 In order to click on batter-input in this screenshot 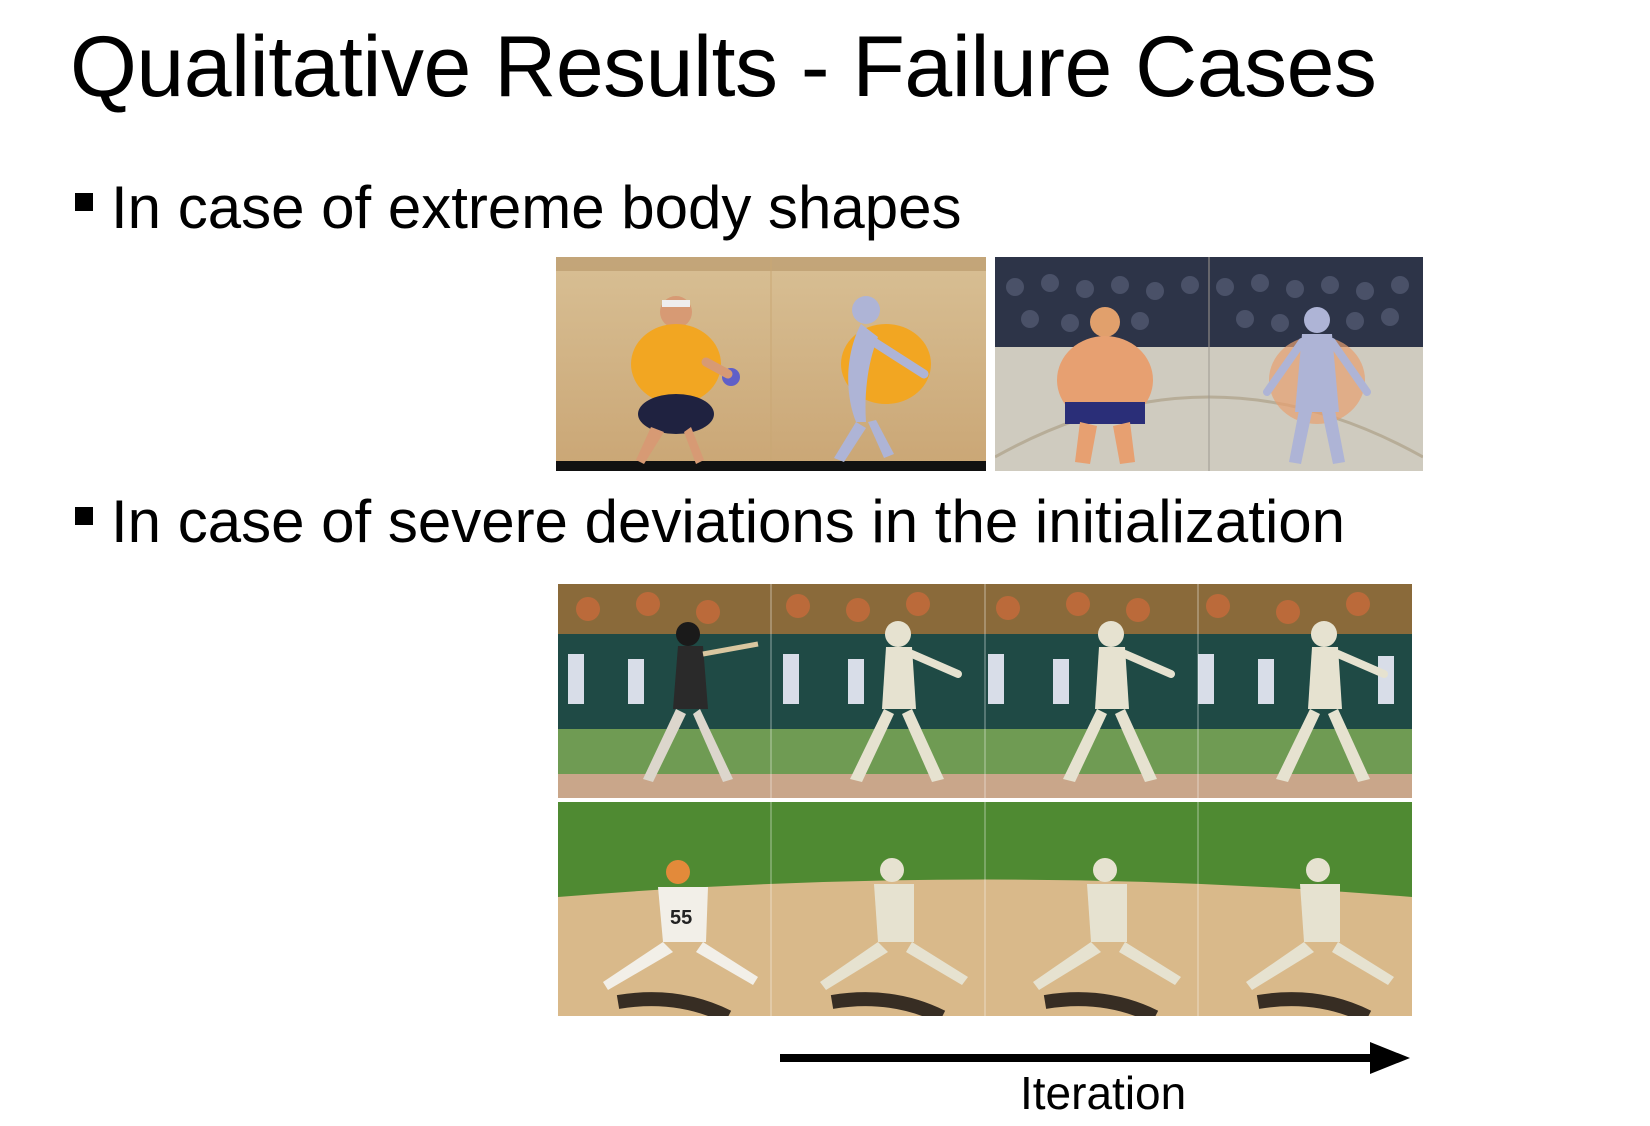, I will do `click(701, 702)`.